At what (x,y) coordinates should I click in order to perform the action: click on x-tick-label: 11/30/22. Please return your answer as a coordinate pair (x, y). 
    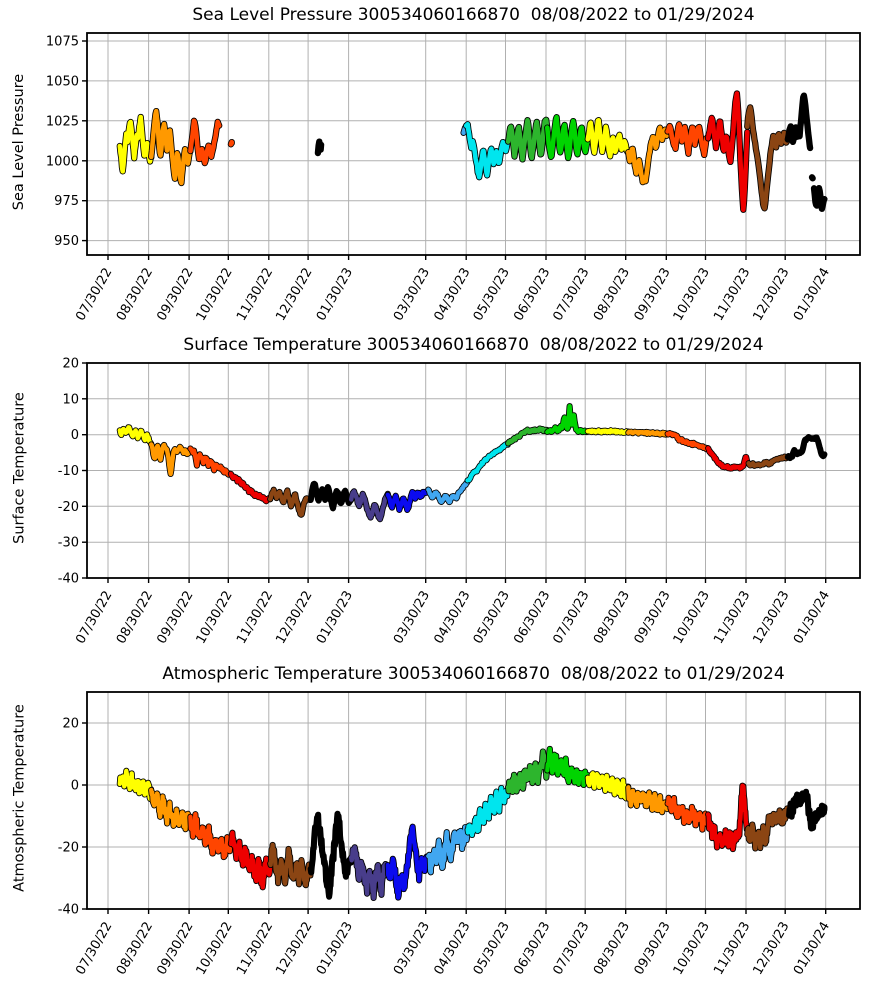
    Looking at the image, I should click on (255, 618).